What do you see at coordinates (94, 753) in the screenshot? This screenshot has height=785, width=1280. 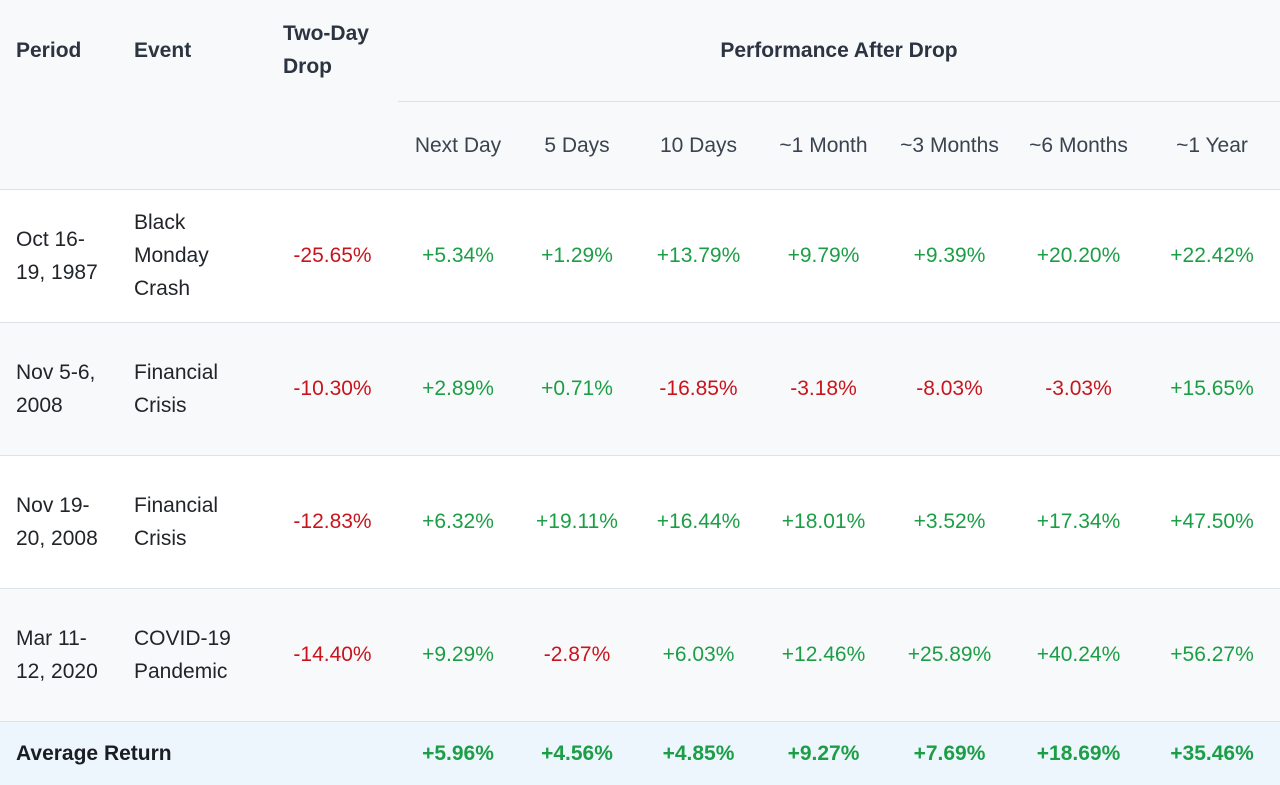 I see `average-return-label: Average Return` at bounding box center [94, 753].